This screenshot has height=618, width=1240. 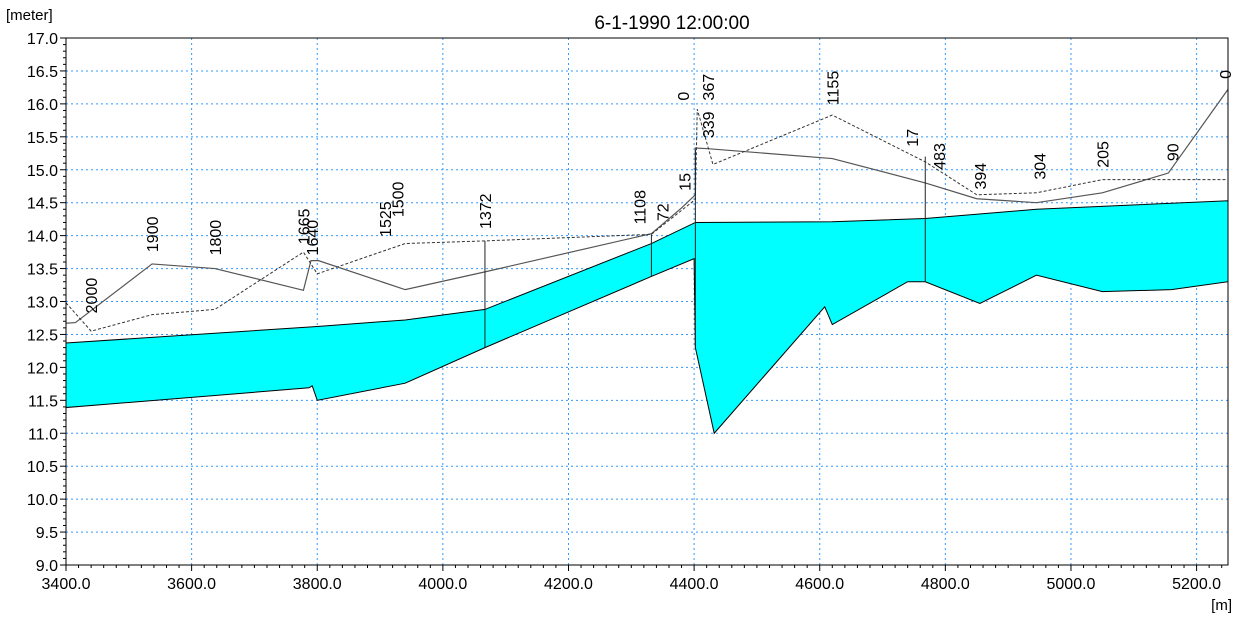 I want to click on y-tick-label: 9.5, so click(x=47, y=533).